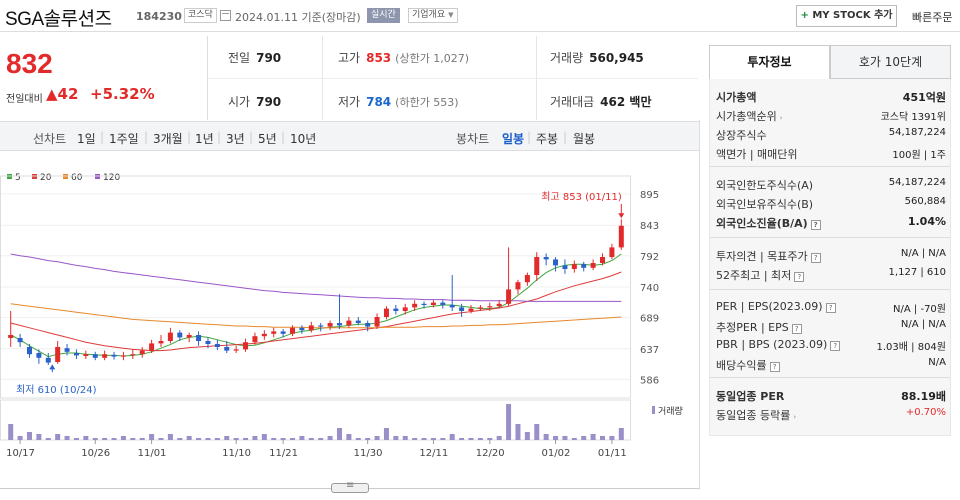 The image size is (960, 500). I want to click on period-3y: 3년, so click(235, 139).